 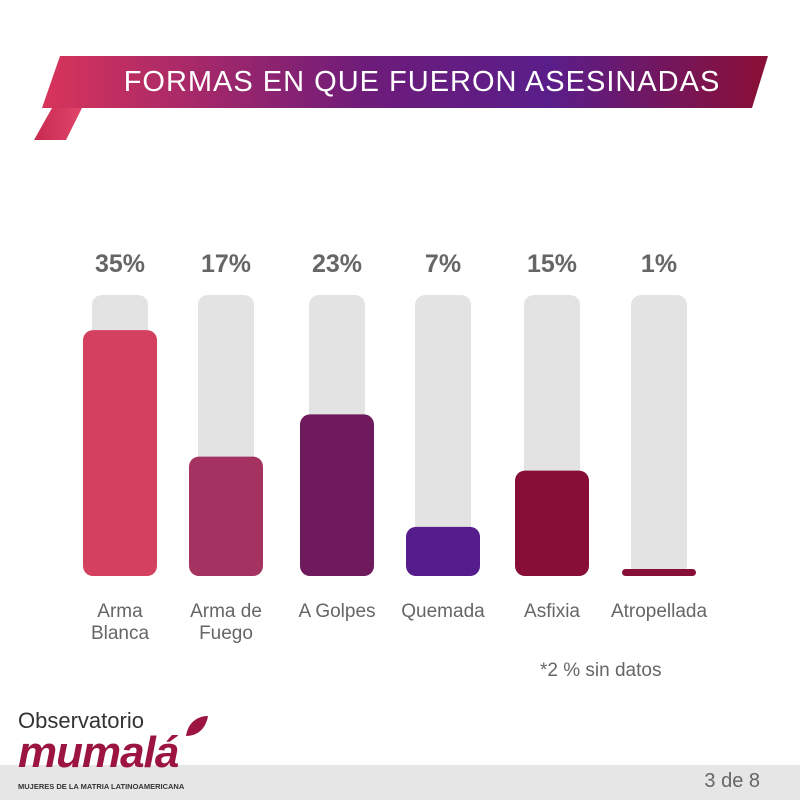 What do you see at coordinates (336, 611) in the screenshot?
I see `category-label: A Golpes` at bounding box center [336, 611].